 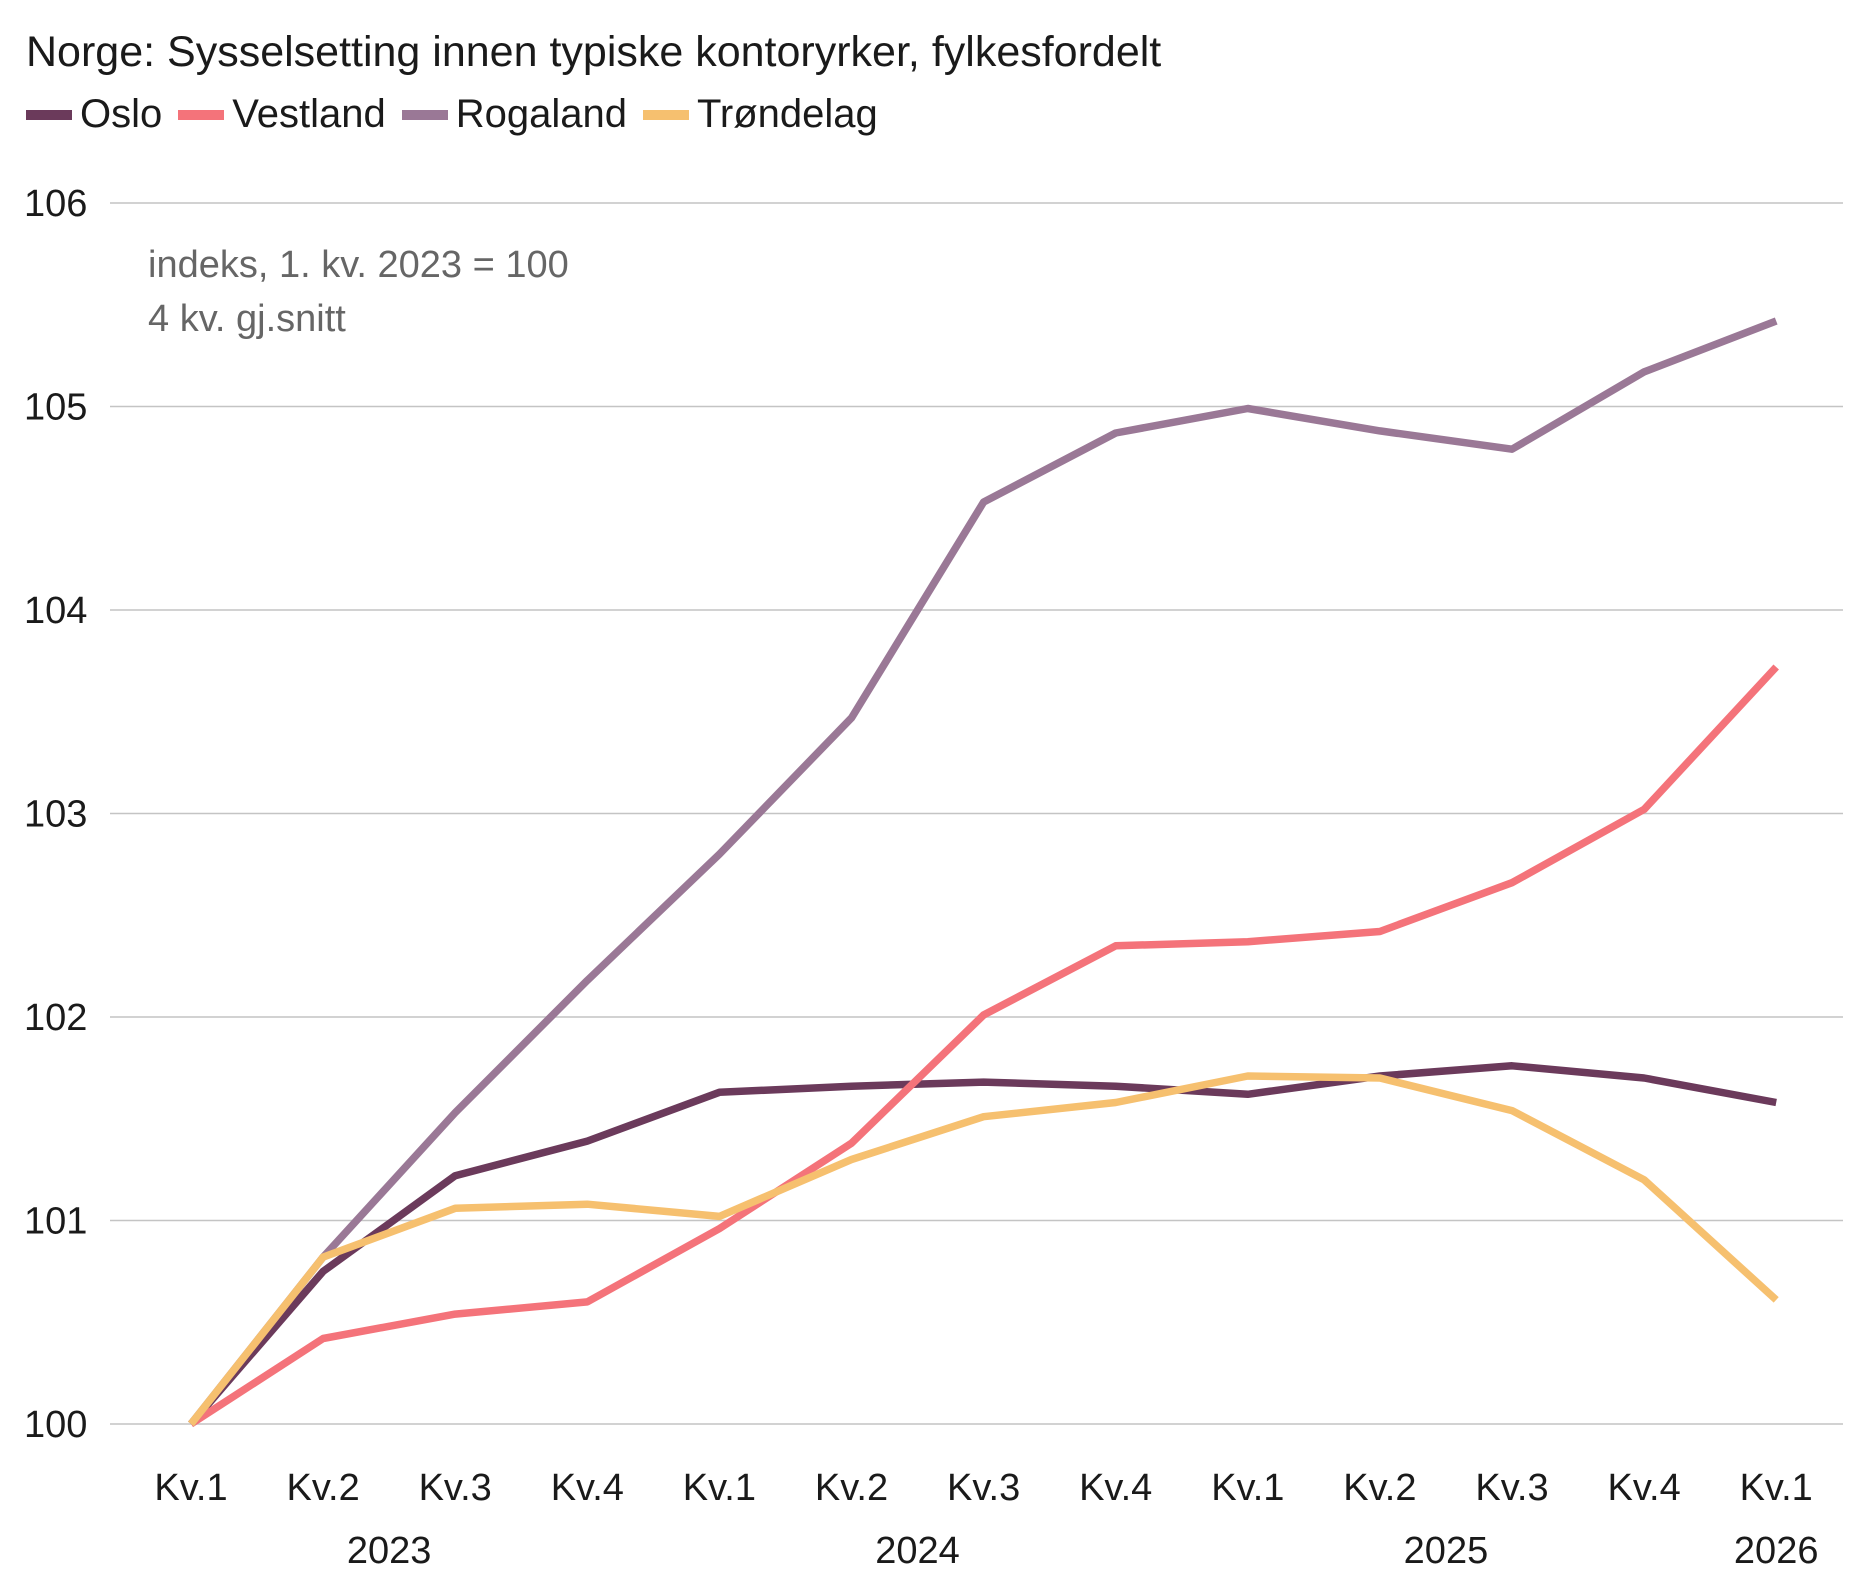 I want to click on year-label-2023: 2023, so click(x=389, y=1551).